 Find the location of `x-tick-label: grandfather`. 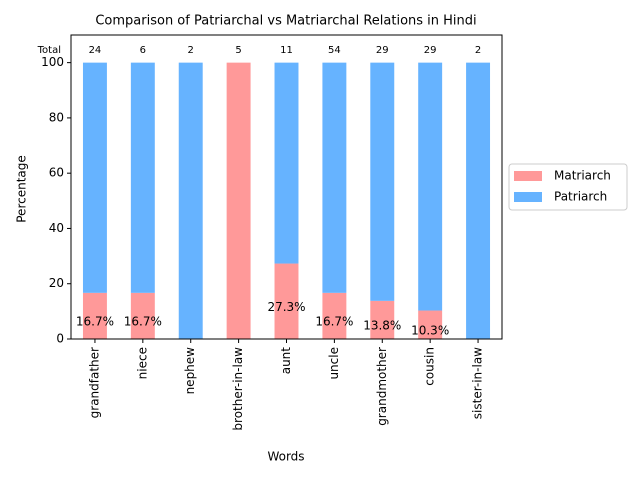

x-tick-label: grandfather is located at coordinates (94, 382).